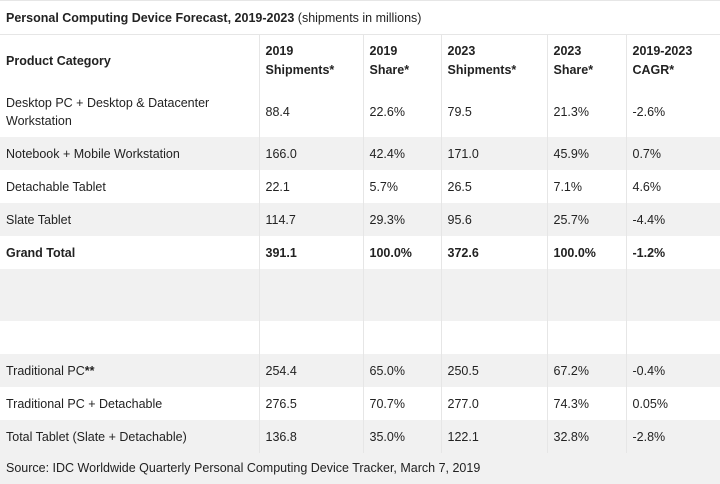 This screenshot has width=720, height=484. Describe the element at coordinates (586, 112) in the screenshot. I see `cell-2023-share: 21.3%` at that location.